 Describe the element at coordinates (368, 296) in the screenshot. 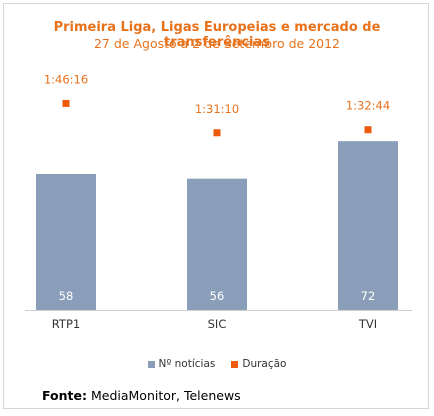

I see `bar-value-label-tvi: 72` at that location.